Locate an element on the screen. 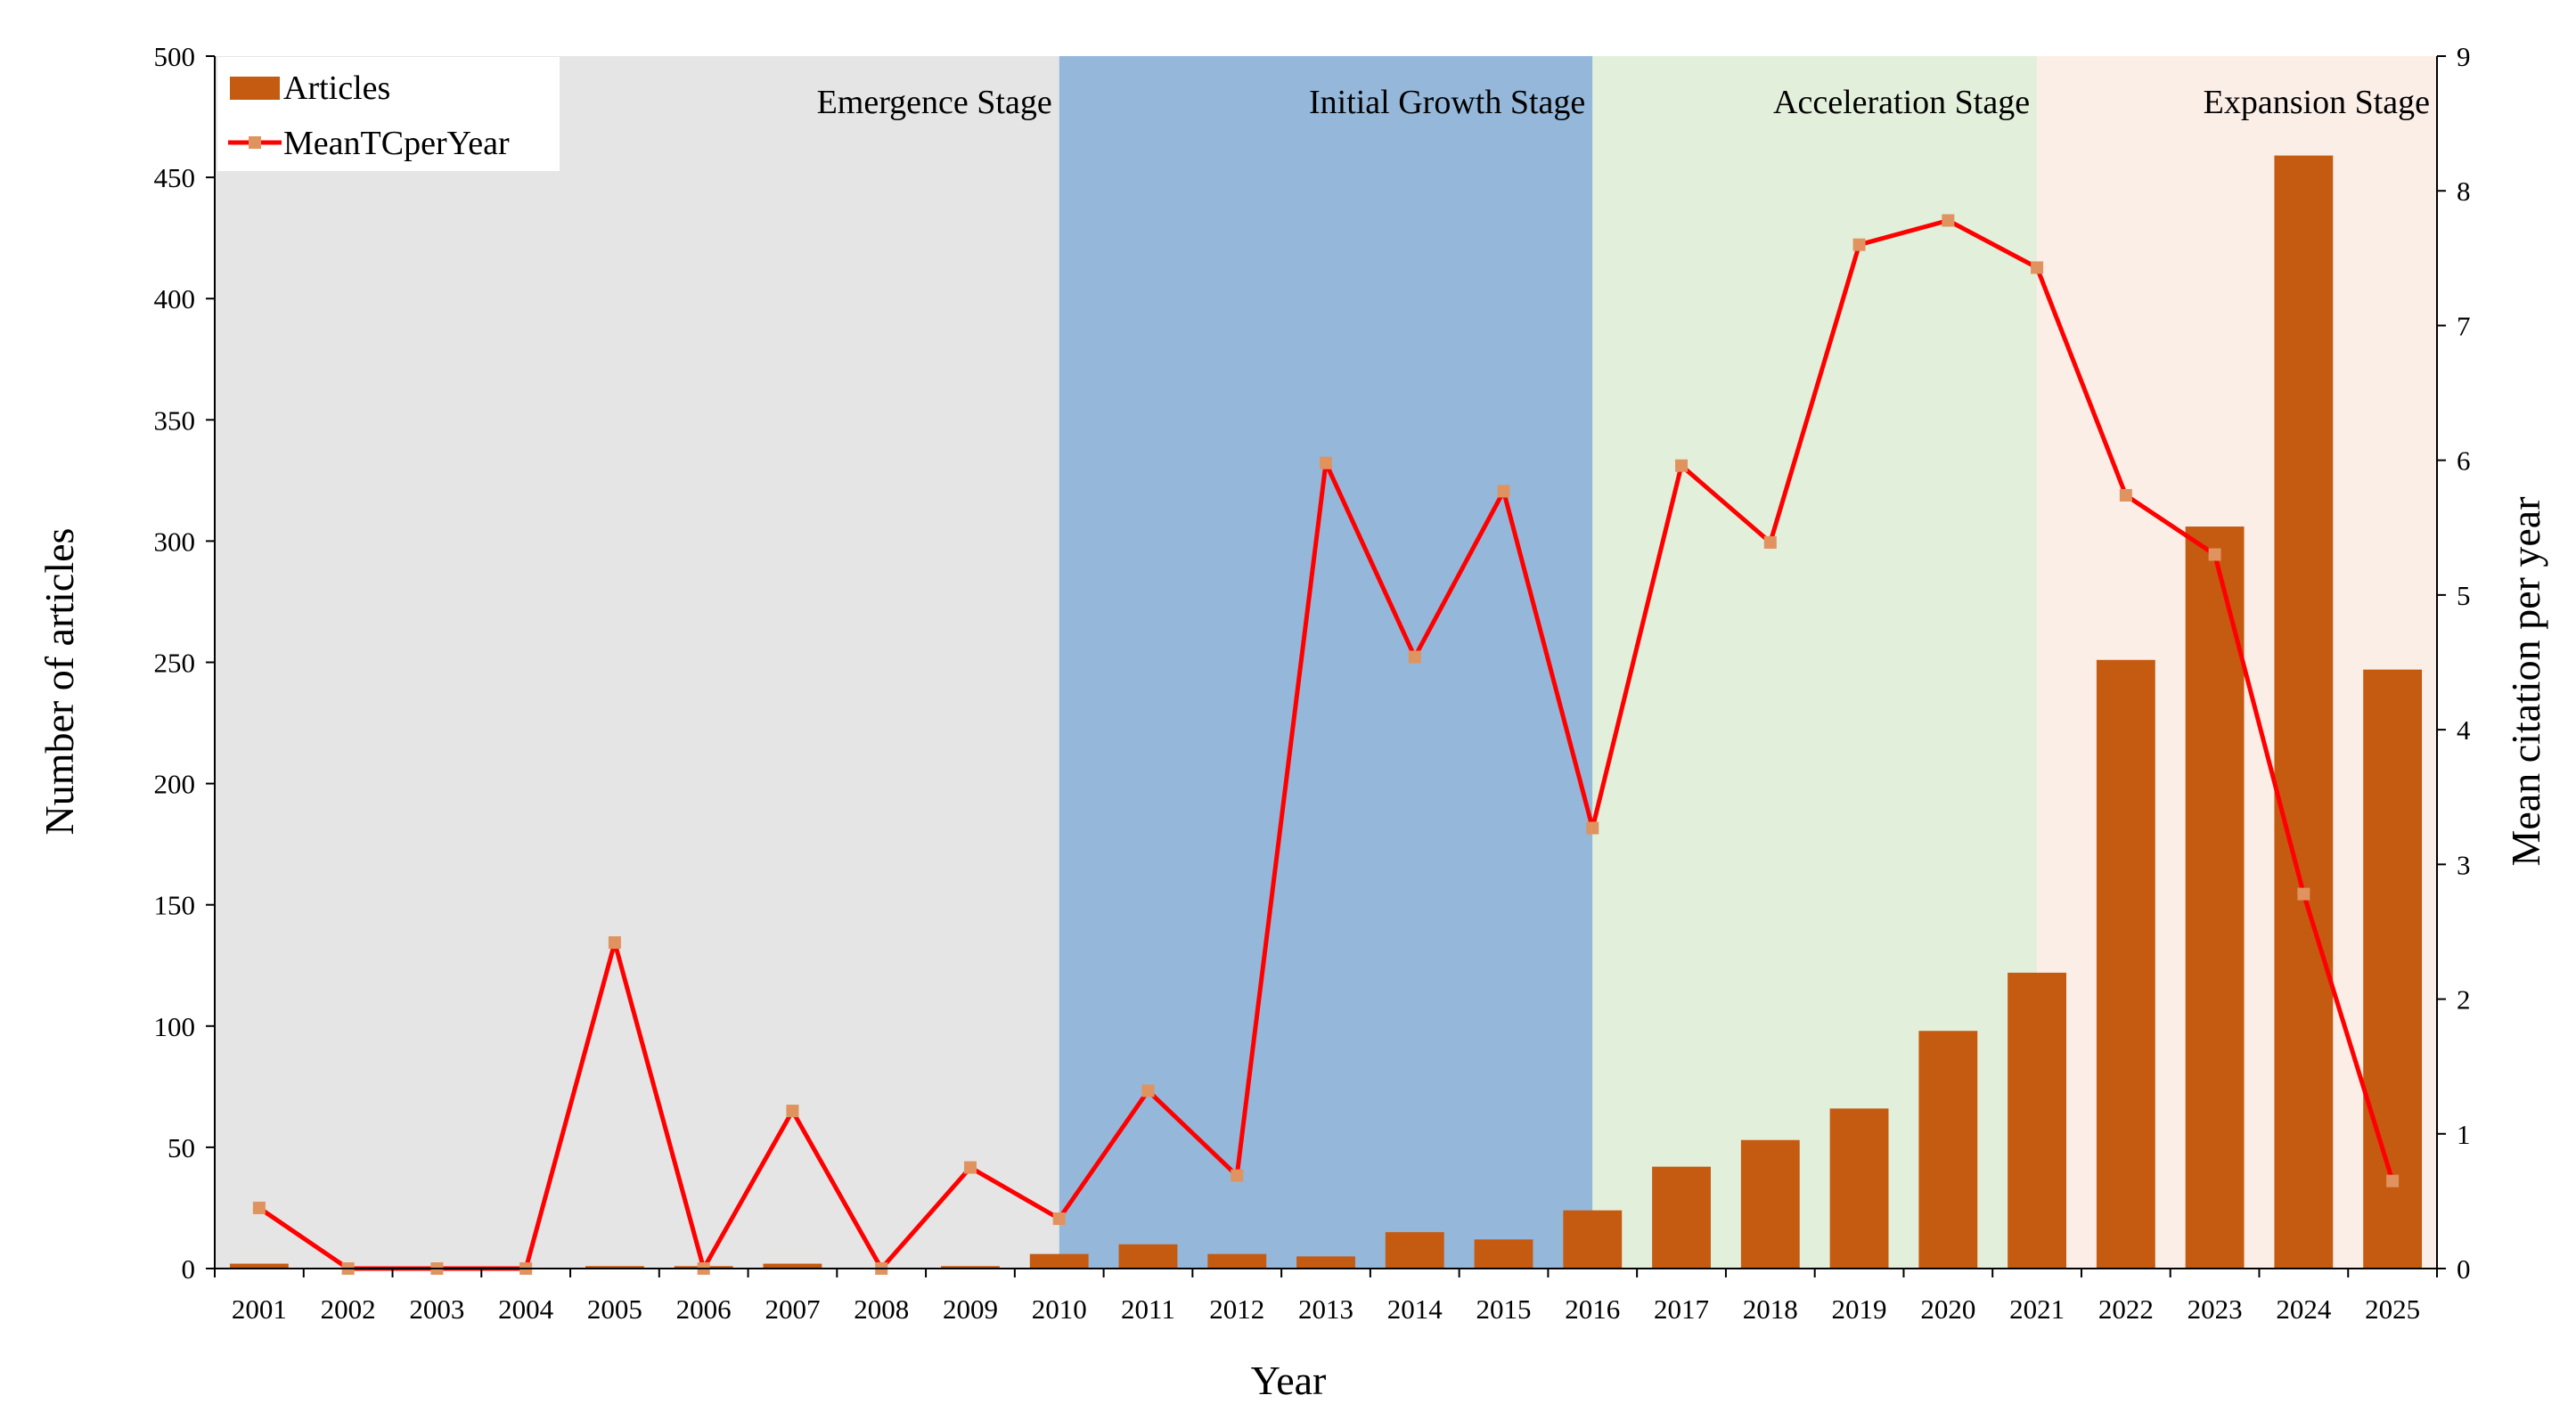  x-tick-label: 2004 is located at coordinates (526, 1309).